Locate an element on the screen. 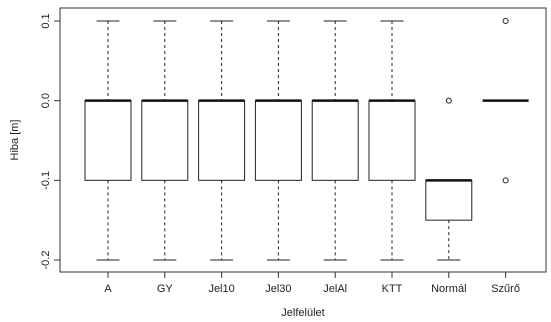 Image resolution: width=551 pixels, height=322 pixels. x-axis-title: Jelfelület is located at coordinates (302, 313).